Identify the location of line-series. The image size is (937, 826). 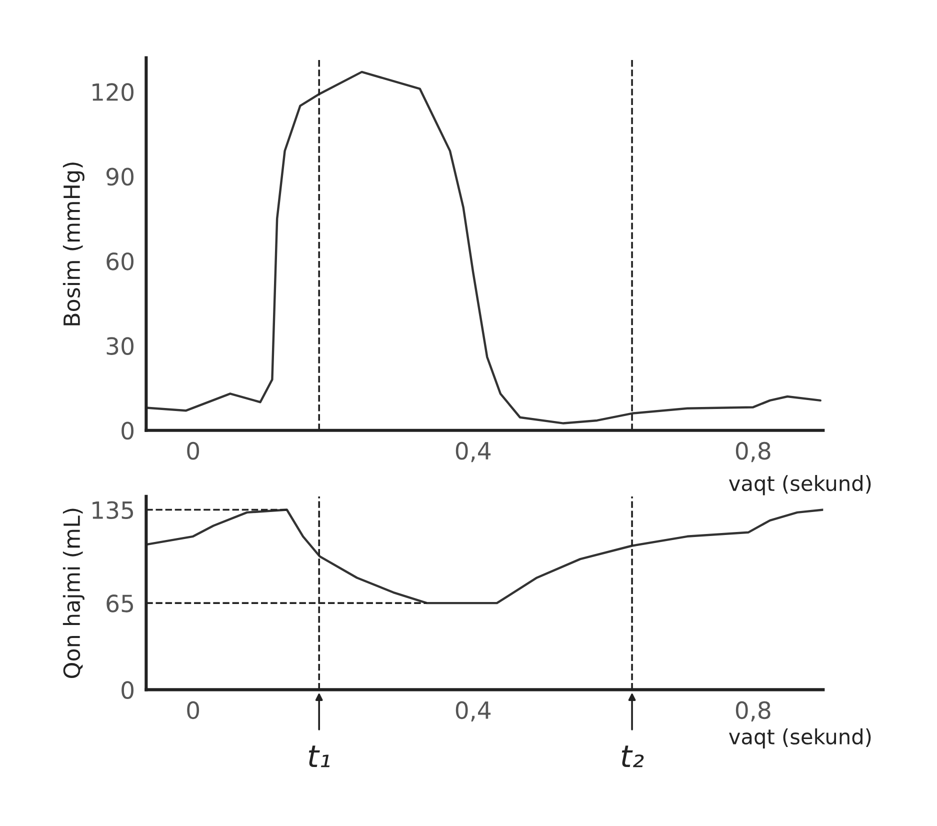
(485, 556).